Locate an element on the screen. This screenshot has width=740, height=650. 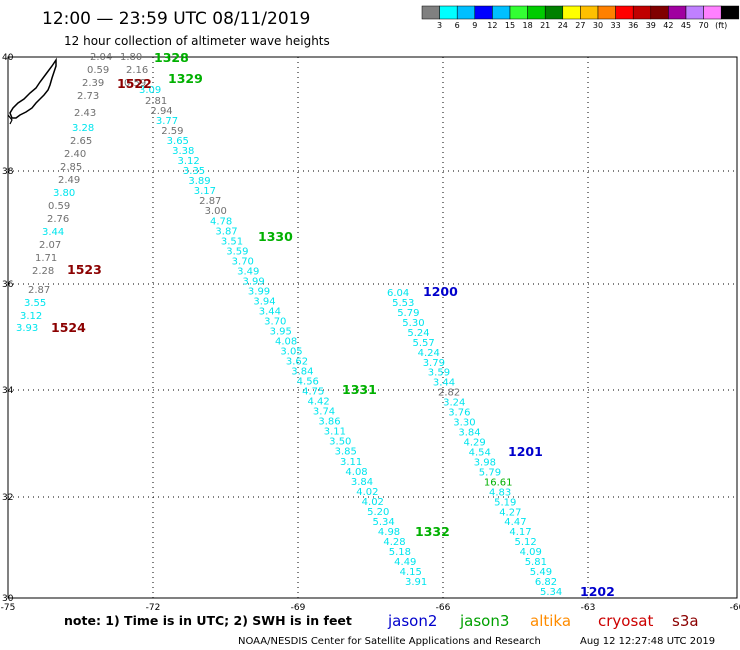
satellite-label: altika is located at coordinates (550, 621).